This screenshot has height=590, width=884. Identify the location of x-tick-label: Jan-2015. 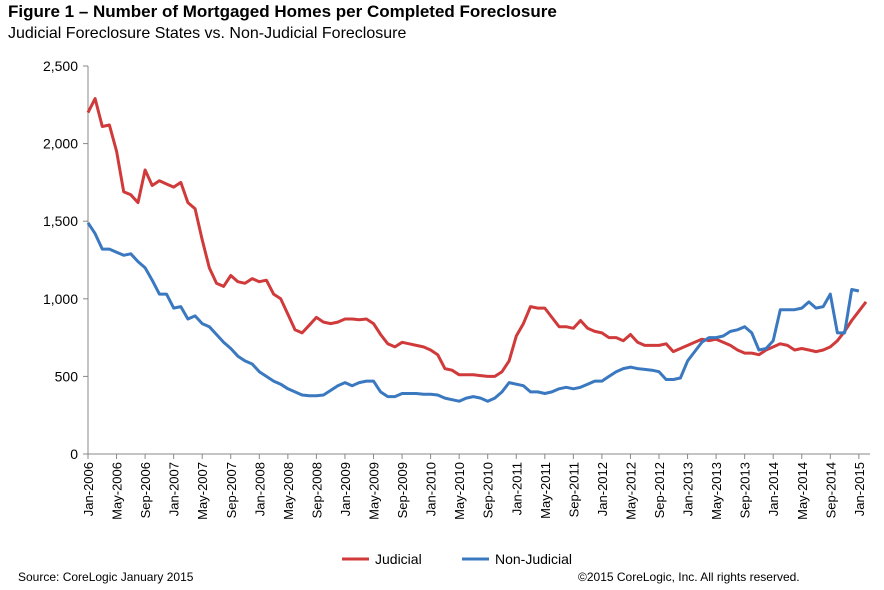
(859, 489).